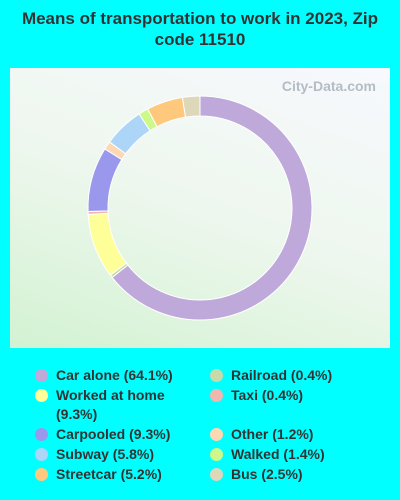  I want to click on legend-entry: Carpooled (9.3%), so click(119, 434).